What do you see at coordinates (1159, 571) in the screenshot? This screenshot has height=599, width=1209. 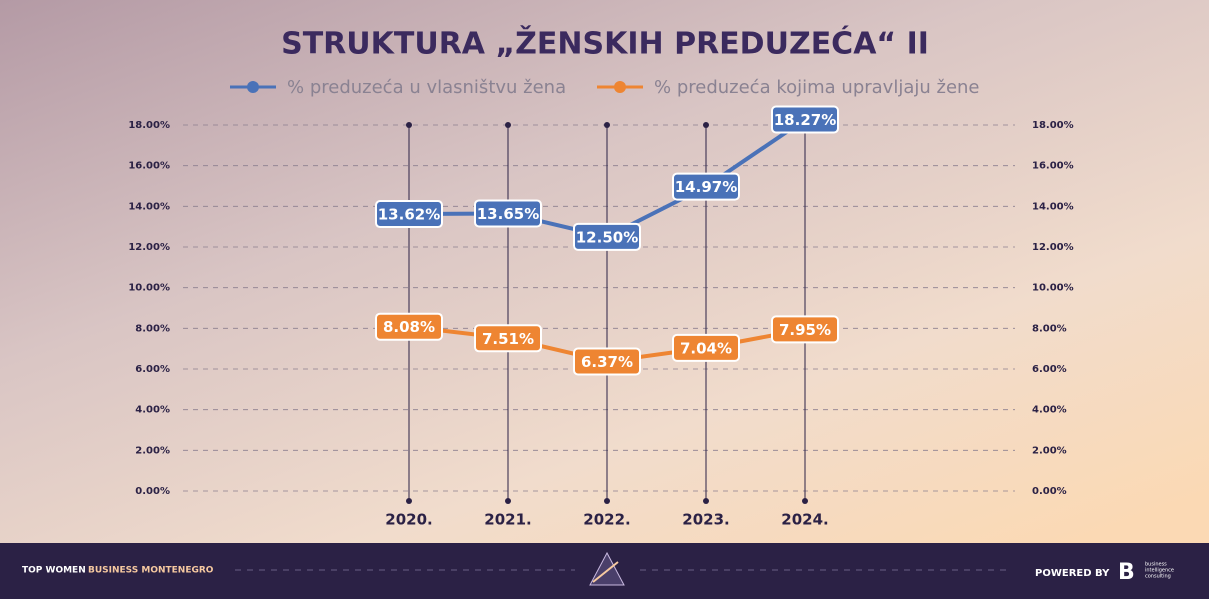 I see `footer-logo-text: intelligence` at bounding box center [1159, 571].